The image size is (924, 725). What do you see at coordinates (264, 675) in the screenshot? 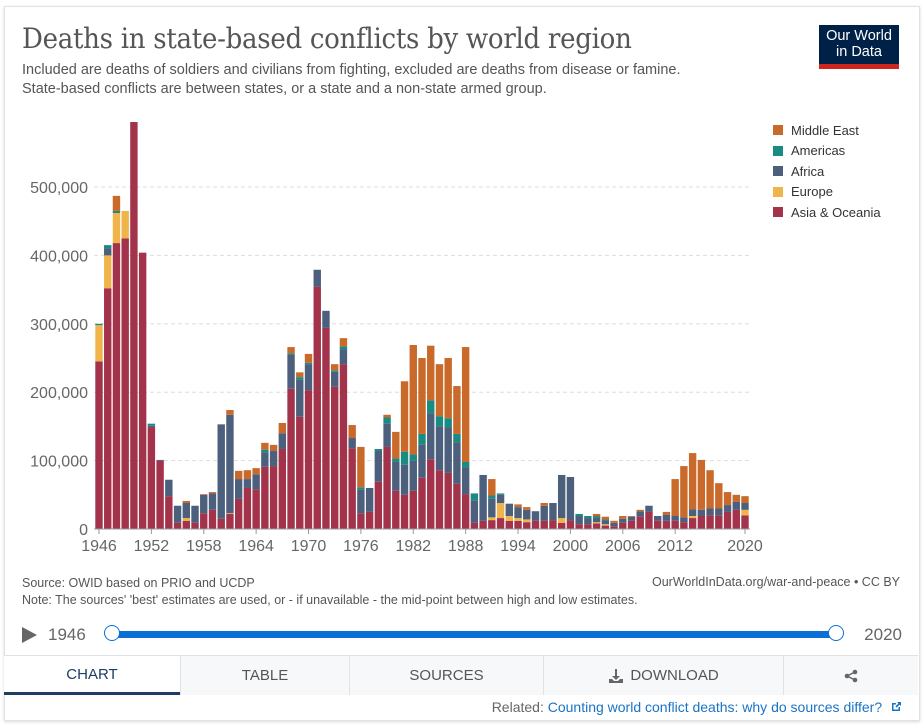
I see `tab-table: TABLE` at bounding box center [264, 675].